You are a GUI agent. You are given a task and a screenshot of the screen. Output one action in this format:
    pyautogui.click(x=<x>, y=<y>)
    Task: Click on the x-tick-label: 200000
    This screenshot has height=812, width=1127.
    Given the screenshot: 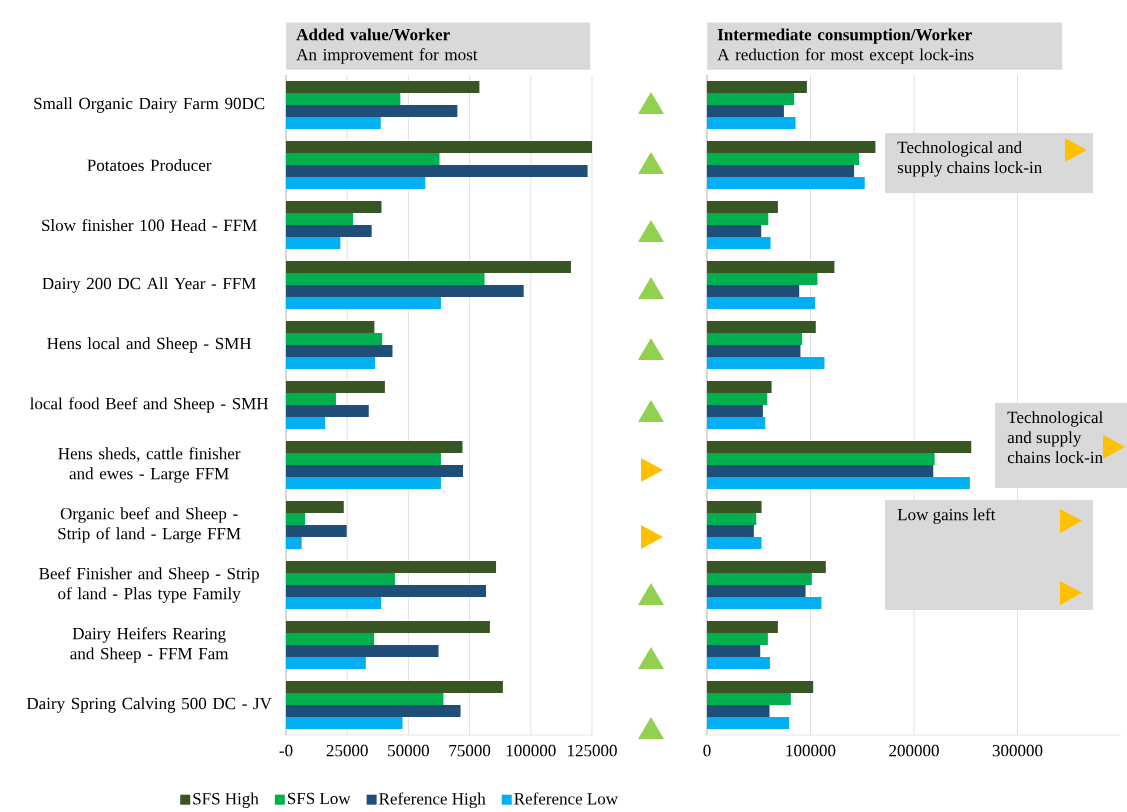 What is the action you would take?
    pyautogui.click(x=914, y=750)
    